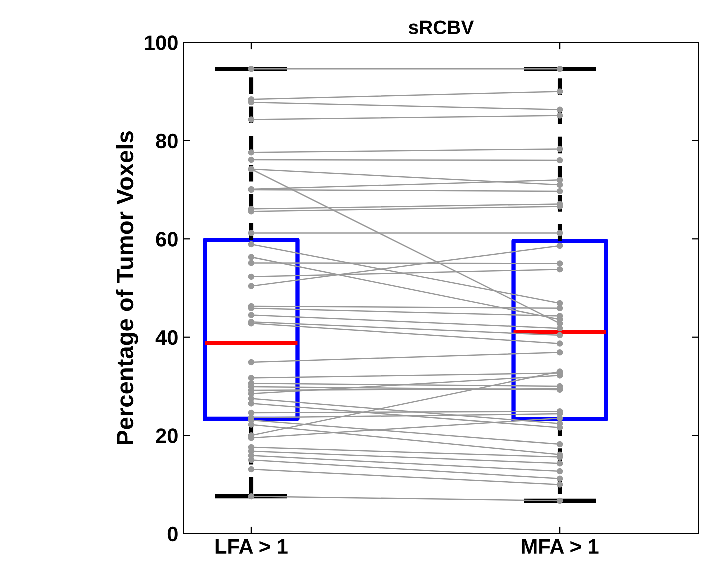  Describe the element at coordinates (161, 43) in the screenshot. I see `y-tick-label: 100` at that location.